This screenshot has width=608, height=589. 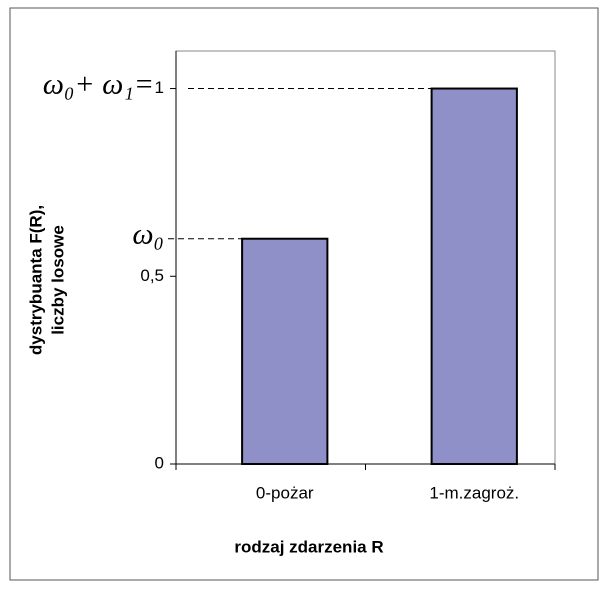 I want to click on value-annotation: ω₀+ ω₁=, so click(x=98, y=83).